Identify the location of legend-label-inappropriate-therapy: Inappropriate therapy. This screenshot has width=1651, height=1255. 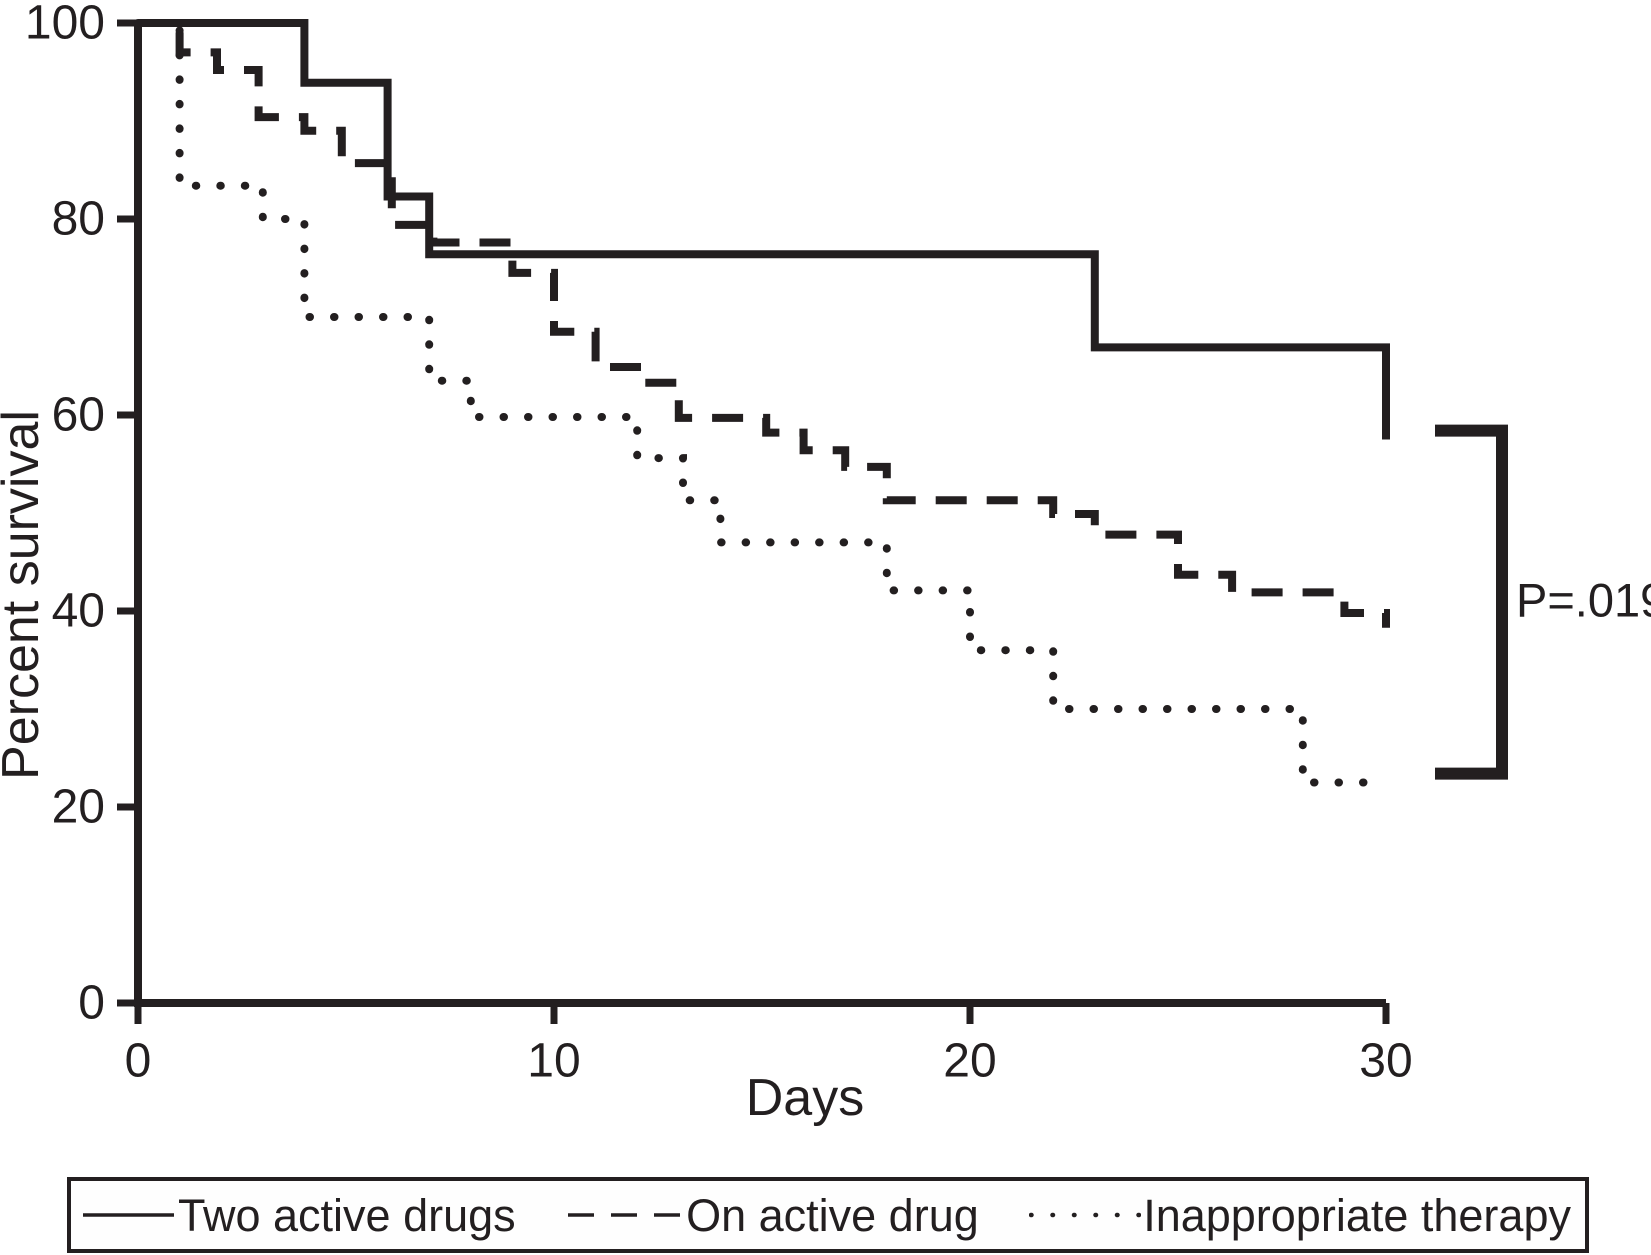
(1357, 1215).